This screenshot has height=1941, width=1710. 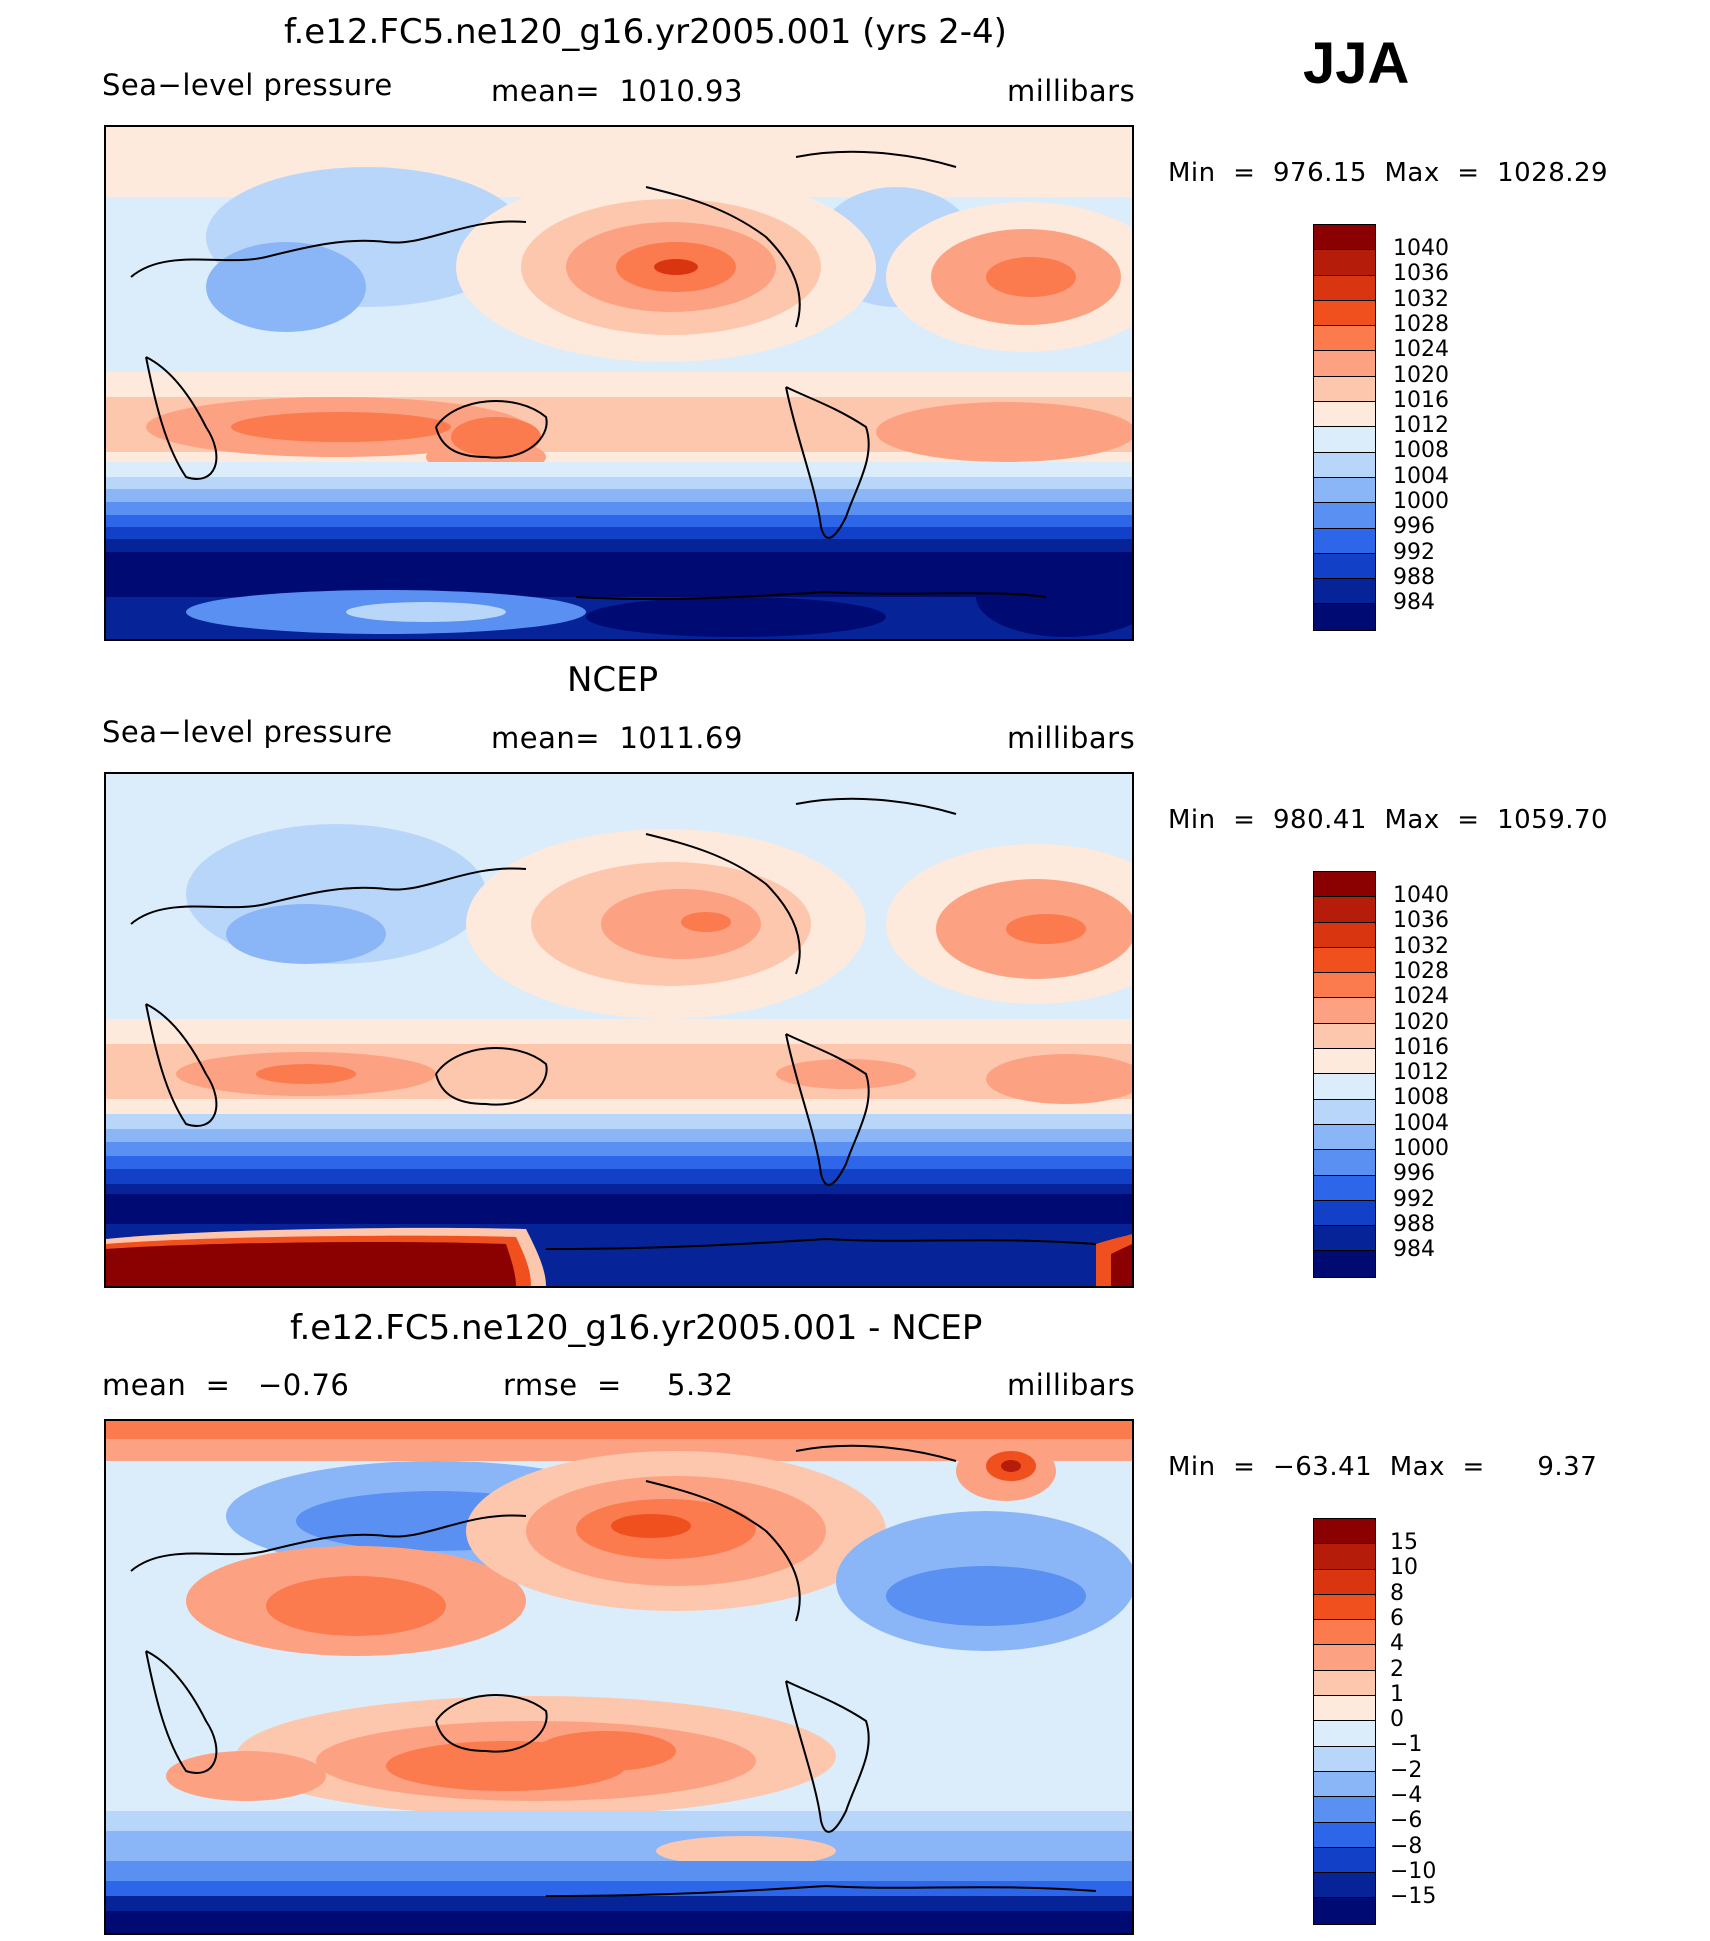 I want to click on panel-3-mean-value: −0.76, so click(x=304, y=1385).